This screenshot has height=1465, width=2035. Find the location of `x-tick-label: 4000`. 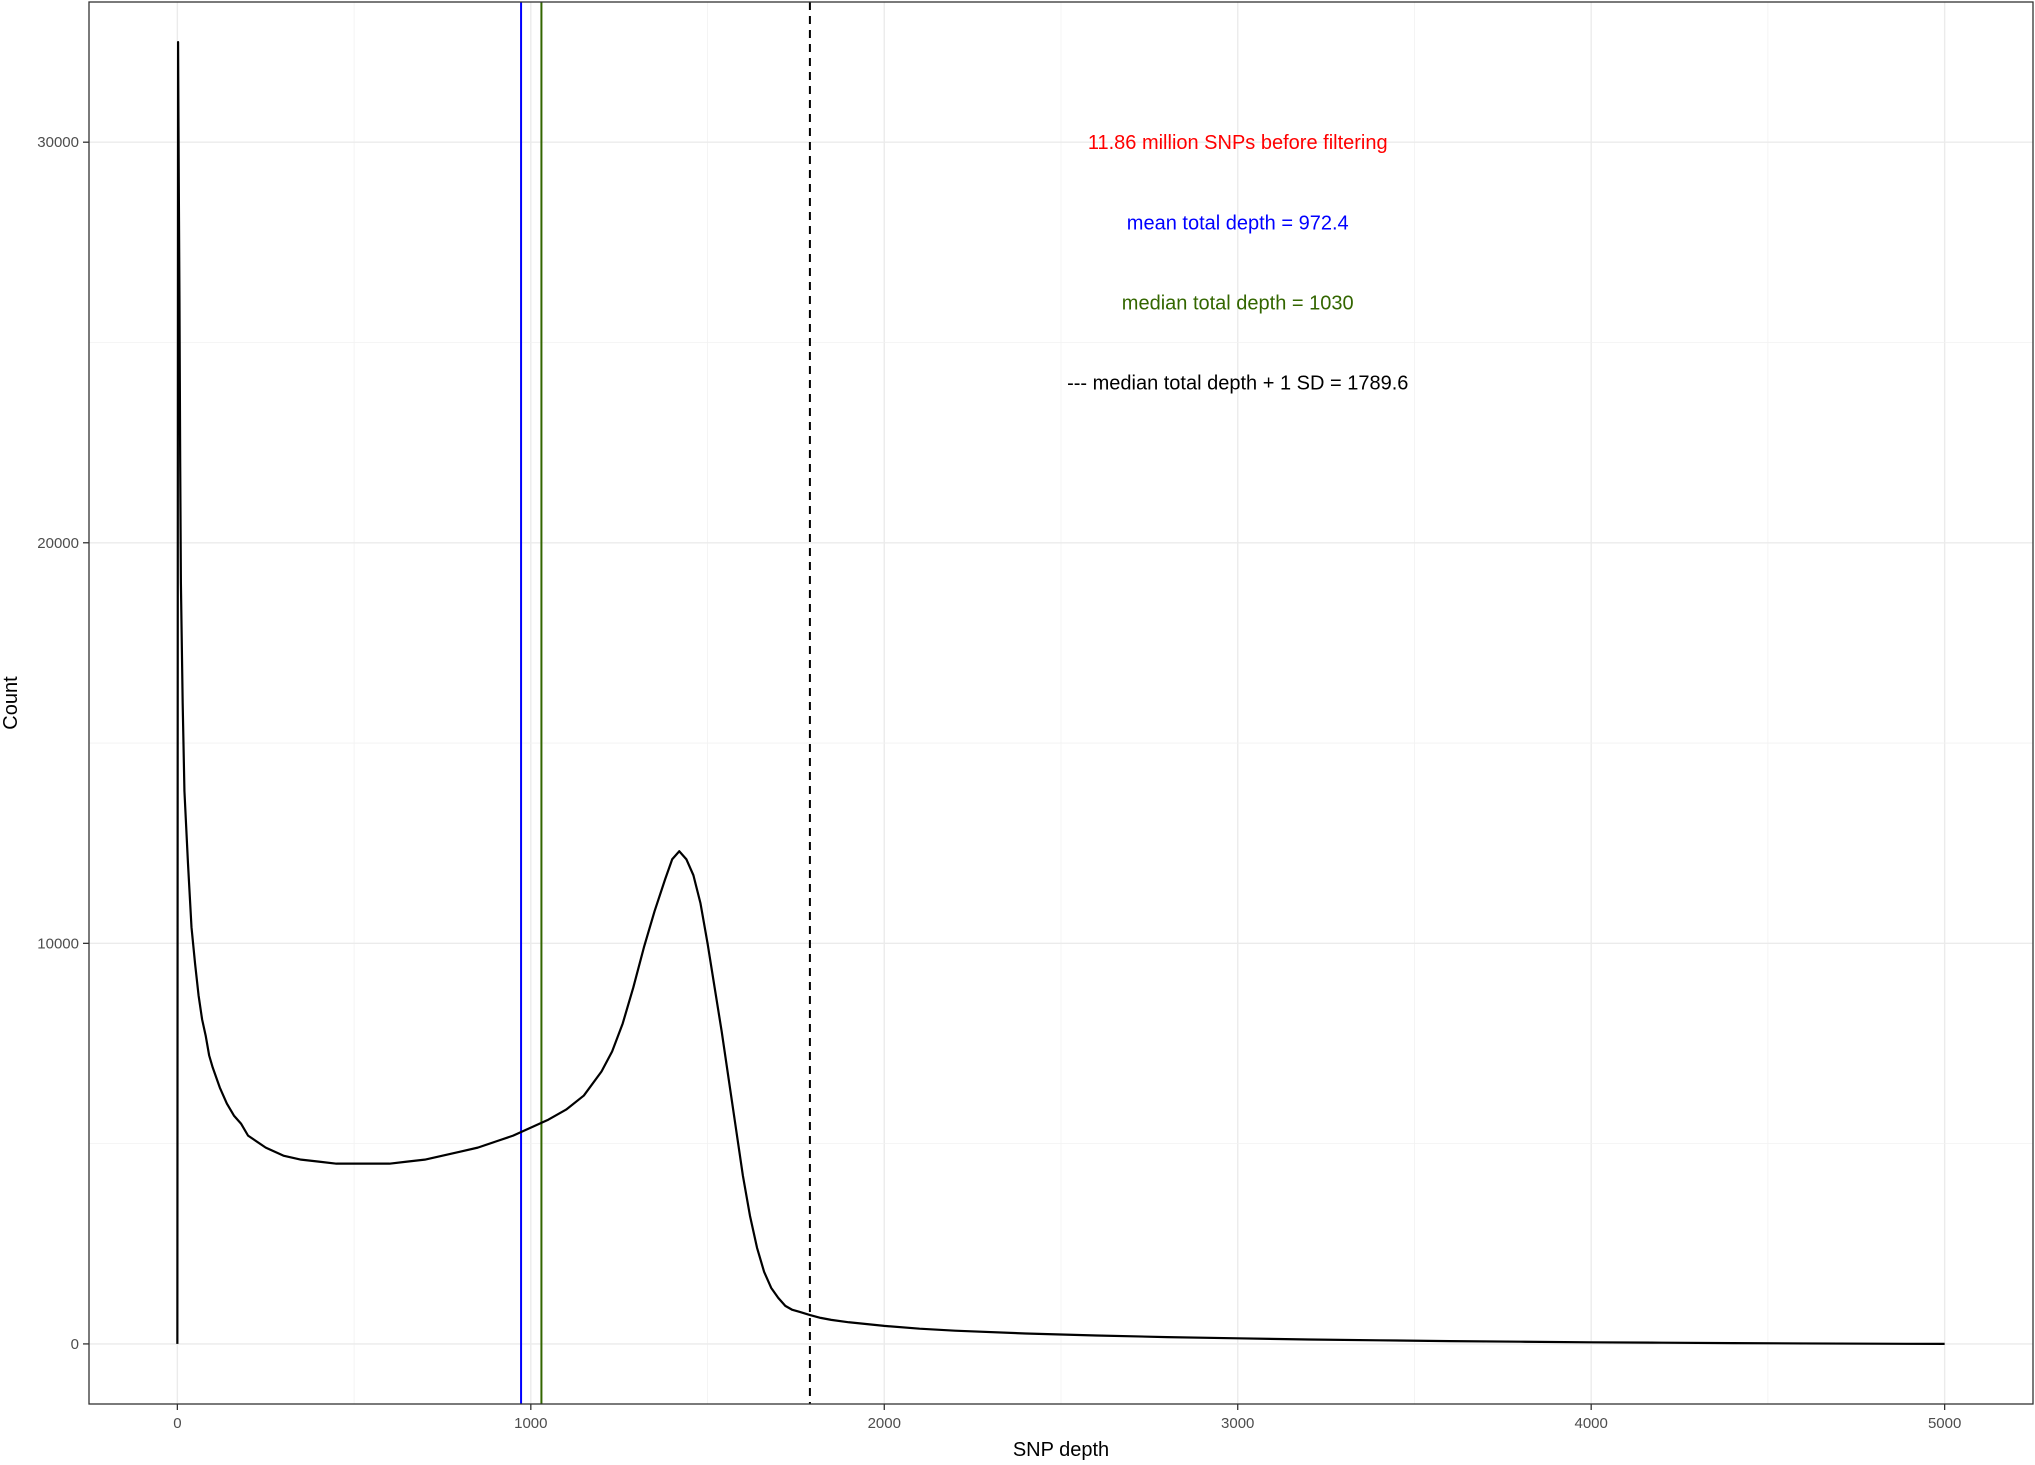

x-tick-label: 4000 is located at coordinates (1590, 1423).